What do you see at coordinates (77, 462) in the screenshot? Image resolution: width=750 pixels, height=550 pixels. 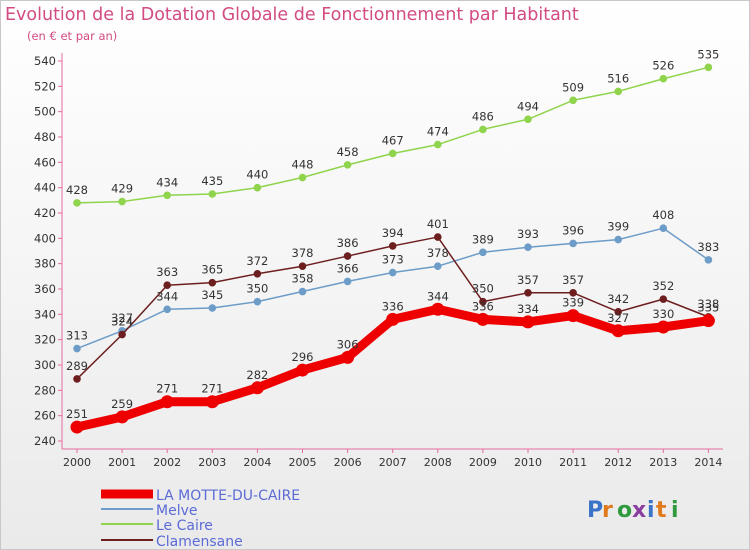 I see `x-tick-label: 2000` at bounding box center [77, 462].